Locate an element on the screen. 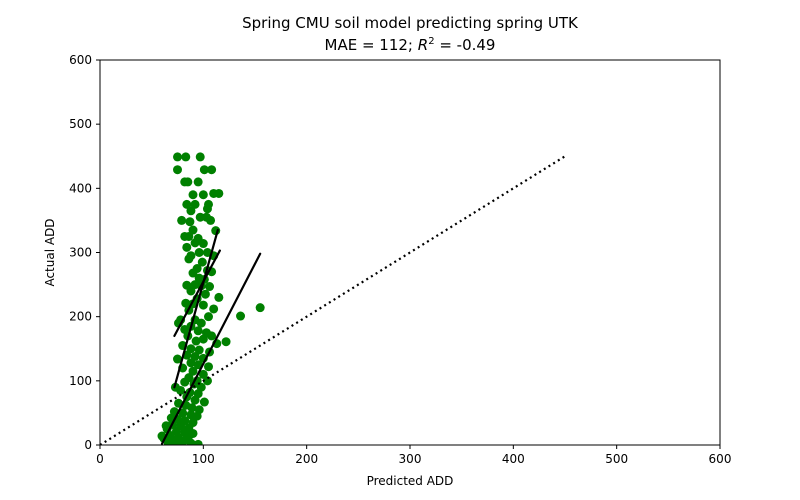 This screenshot has height=500, width=800. x-tick-label: 100 is located at coordinates (203, 459).